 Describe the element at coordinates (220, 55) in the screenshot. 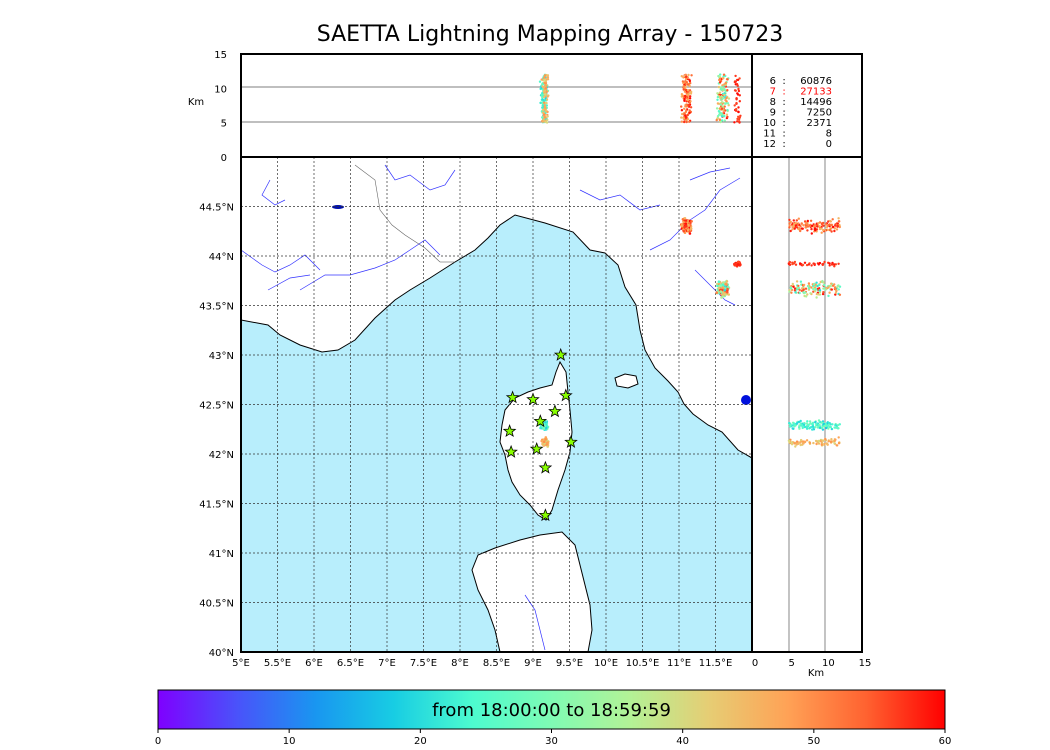

I see `height-tick-label: 15` at that location.